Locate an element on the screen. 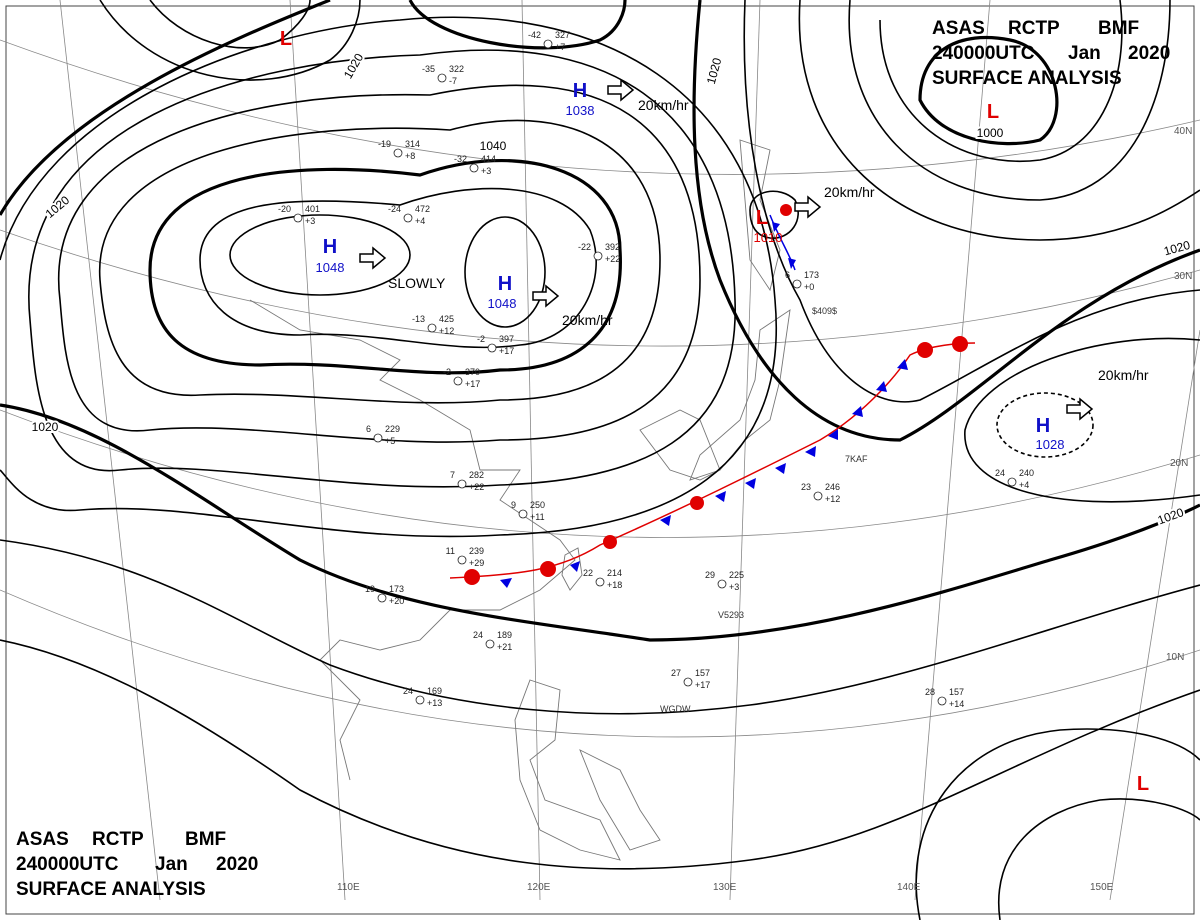  station-temperature: -2 is located at coordinates (447, 372).